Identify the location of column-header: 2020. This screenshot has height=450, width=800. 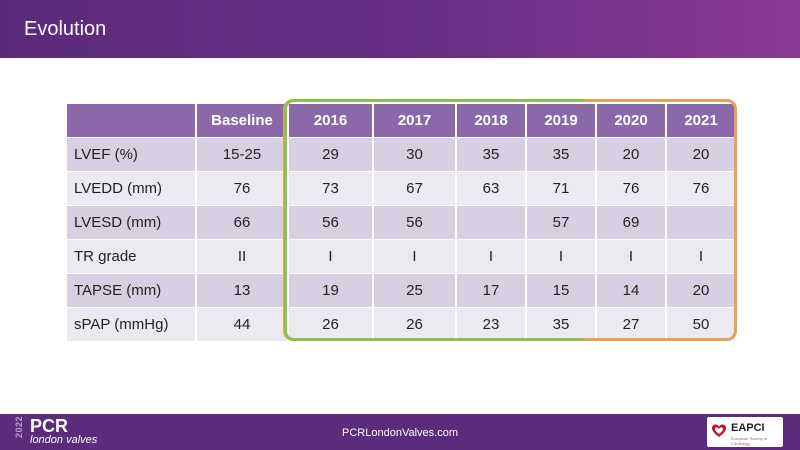
(631, 121).